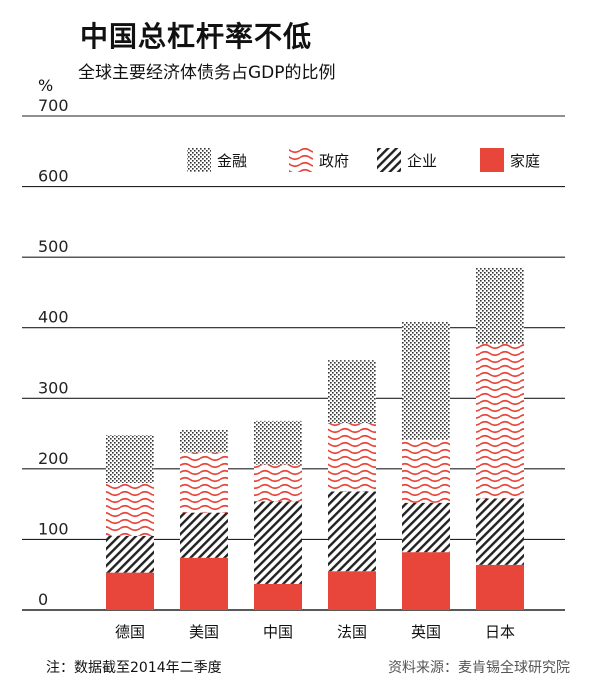 This screenshot has height=689, width=600. I want to click on x-tick-label: 德国, so click(130, 632).